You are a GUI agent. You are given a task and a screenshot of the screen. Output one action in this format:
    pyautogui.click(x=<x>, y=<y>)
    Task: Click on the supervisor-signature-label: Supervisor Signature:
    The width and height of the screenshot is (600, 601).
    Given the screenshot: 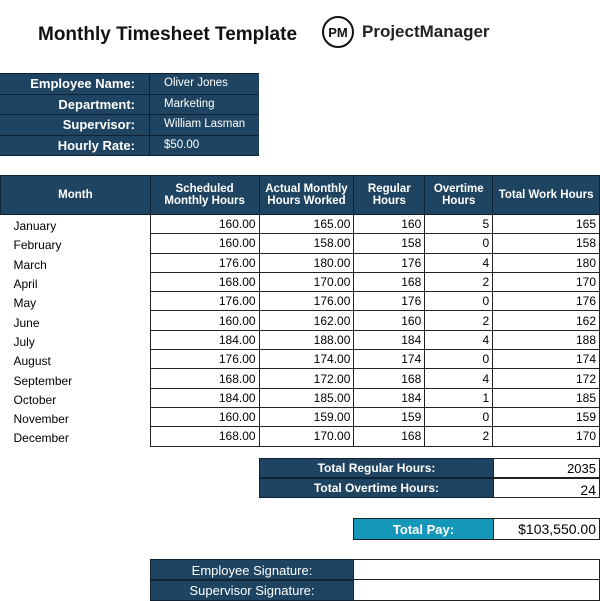 What is the action you would take?
    pyautogui.click(x=252, y=590)
    